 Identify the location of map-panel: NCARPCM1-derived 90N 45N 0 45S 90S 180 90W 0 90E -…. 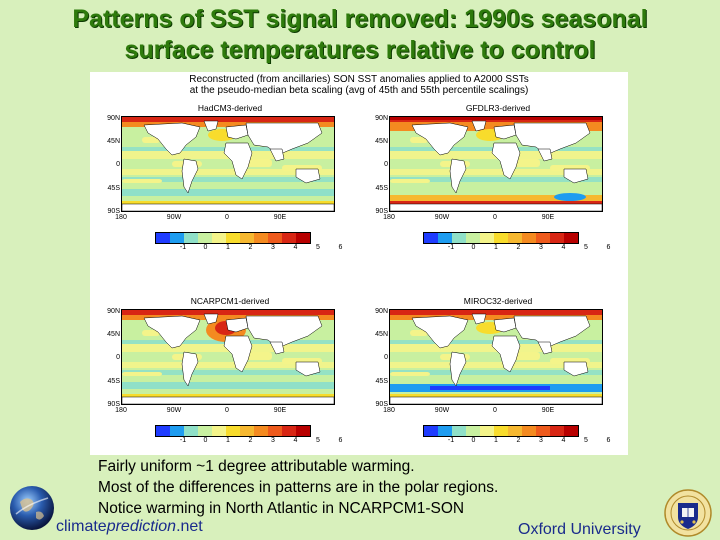
(221, 370).